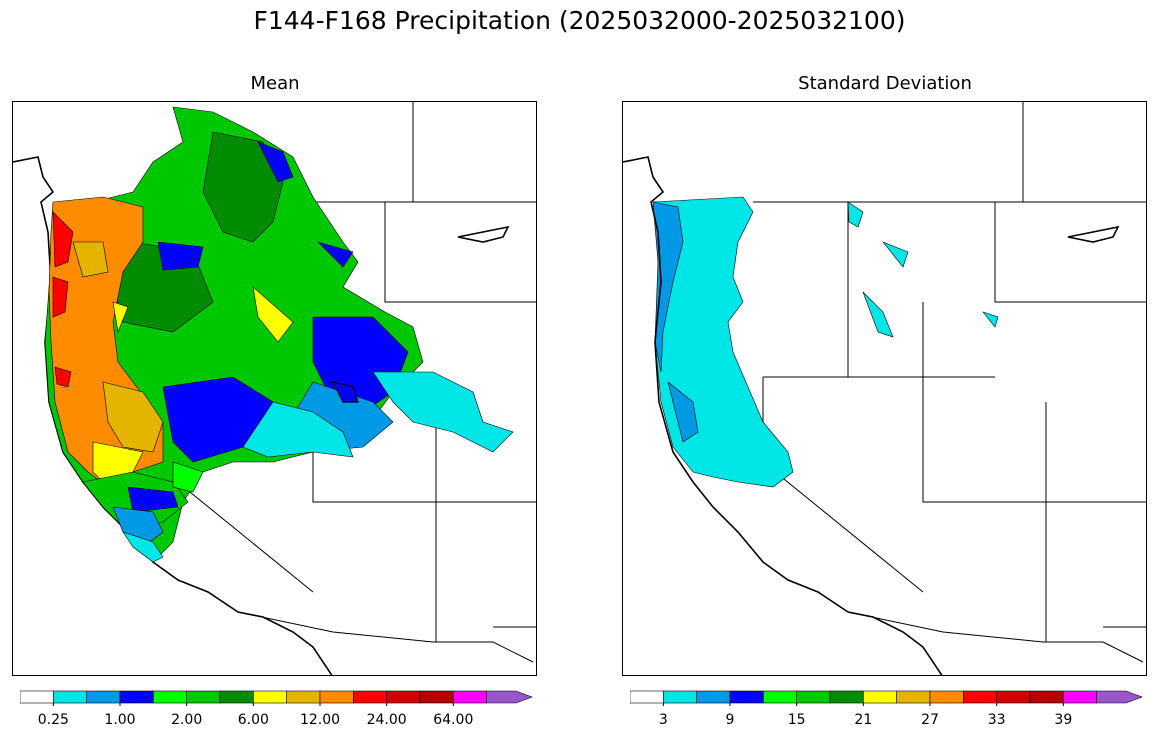 This screenshot has height=741, width=1159. I want to click on lake-shape-right, so click(1093, 234).